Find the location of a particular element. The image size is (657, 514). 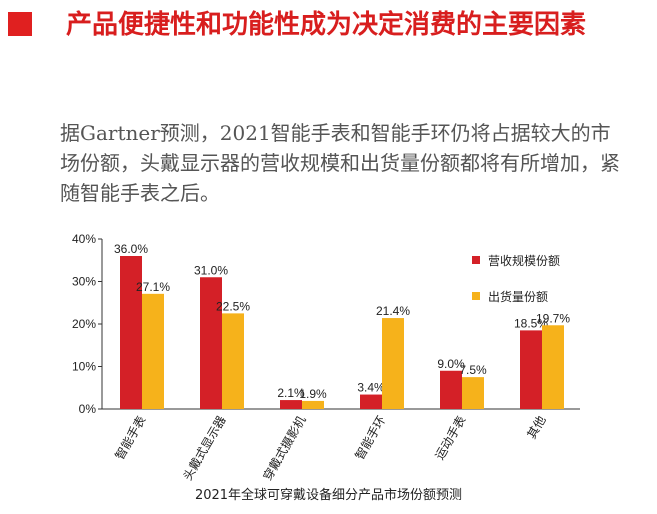

data-label-revenue: 18.5% is located at coordinates (531, 323).